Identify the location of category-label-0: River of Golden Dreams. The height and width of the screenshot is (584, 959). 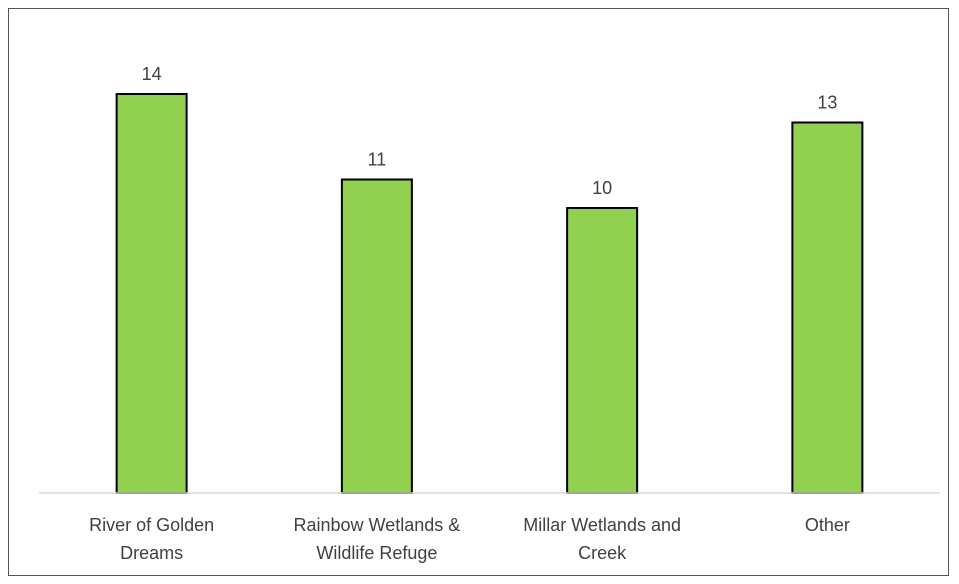
(151, 539).